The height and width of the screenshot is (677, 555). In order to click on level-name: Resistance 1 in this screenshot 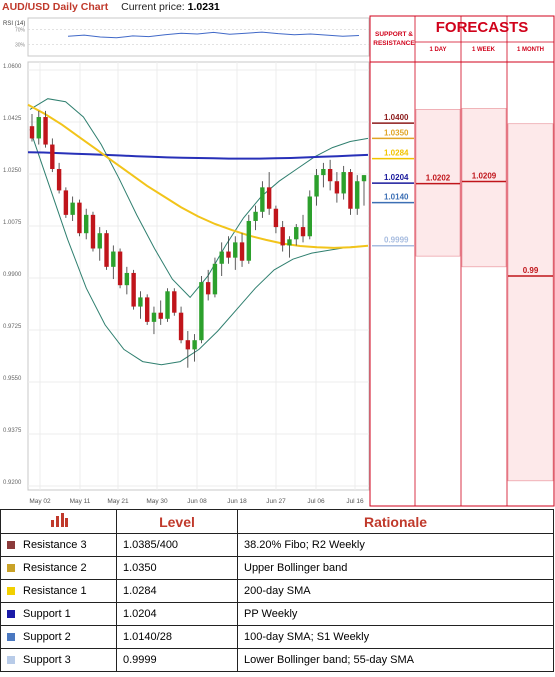, I will do `click(55, 591)`.